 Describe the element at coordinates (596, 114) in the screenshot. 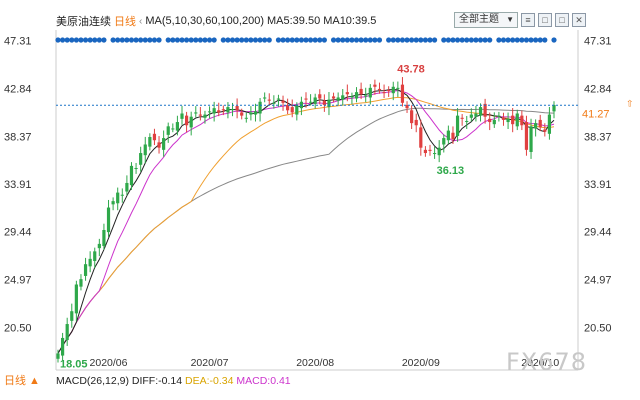

I see `current-price-label: 41.27` at that location.